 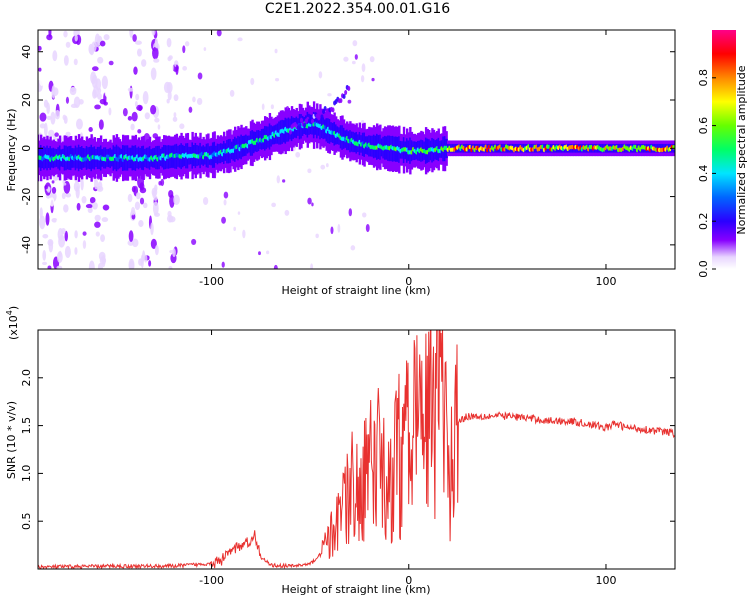 What do you see at coordinates (703, 269) in the screenshot?
I see `colorbar-tick-label: 0.0` at bounding box center [703, 269].